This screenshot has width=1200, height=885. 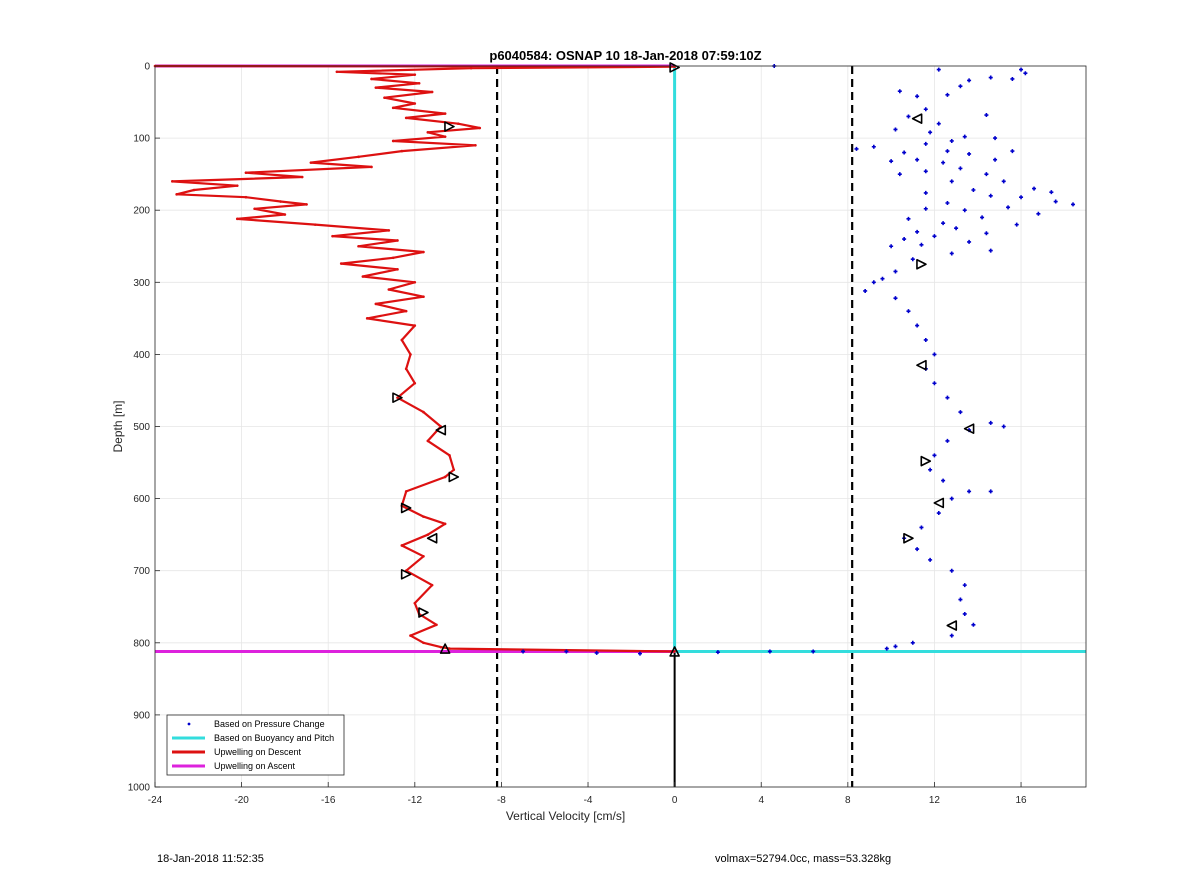 I want to click on x-tick-label: -20, so click(x=241, y=800).